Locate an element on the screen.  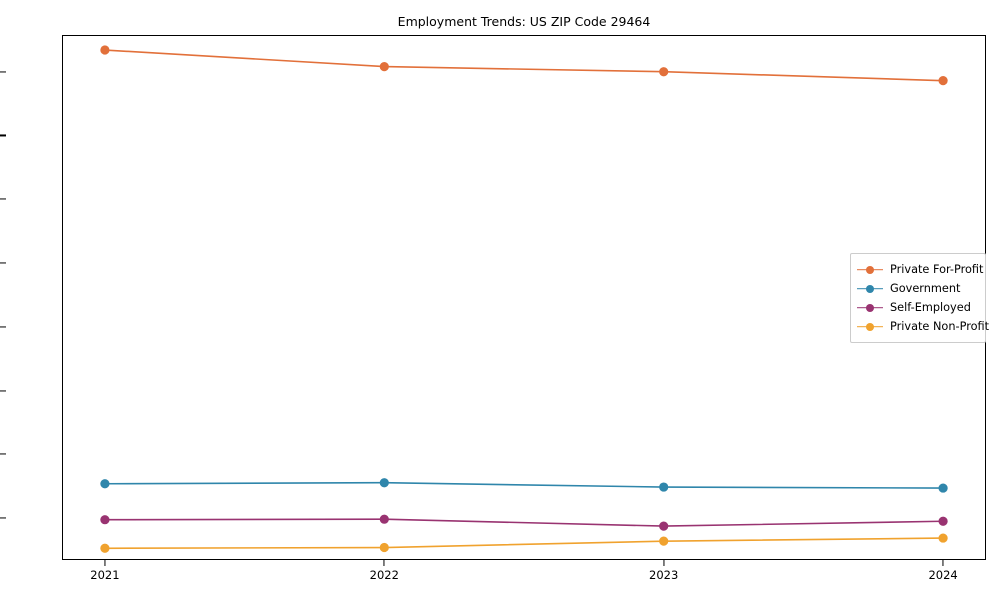
x-axis-tick-label: 2022 is located at coordinates (384, 575).